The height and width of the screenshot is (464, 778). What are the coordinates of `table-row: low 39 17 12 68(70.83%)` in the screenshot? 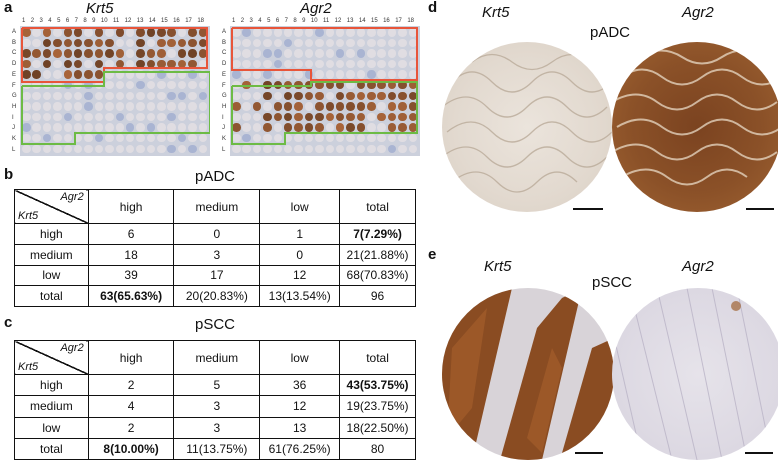 It's located at (215, 275).